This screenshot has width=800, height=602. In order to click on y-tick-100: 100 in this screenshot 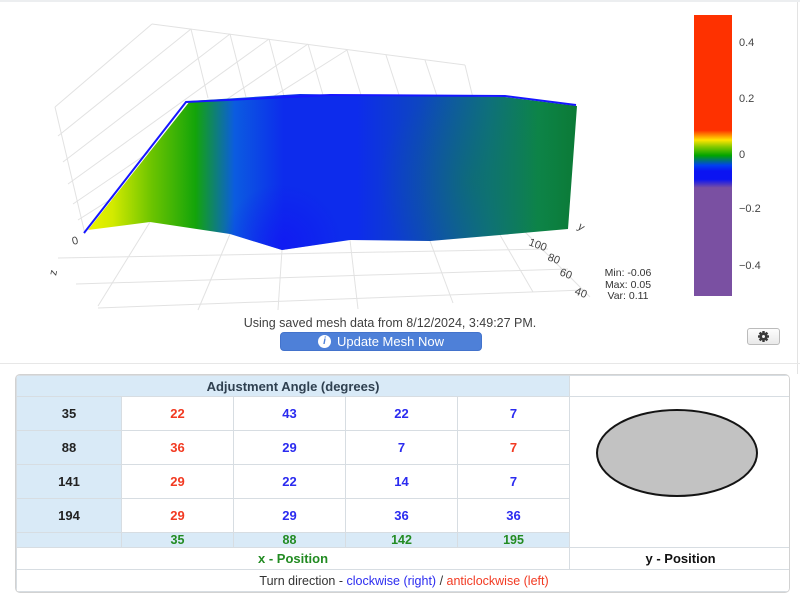, I will do `click(537, 246)`.